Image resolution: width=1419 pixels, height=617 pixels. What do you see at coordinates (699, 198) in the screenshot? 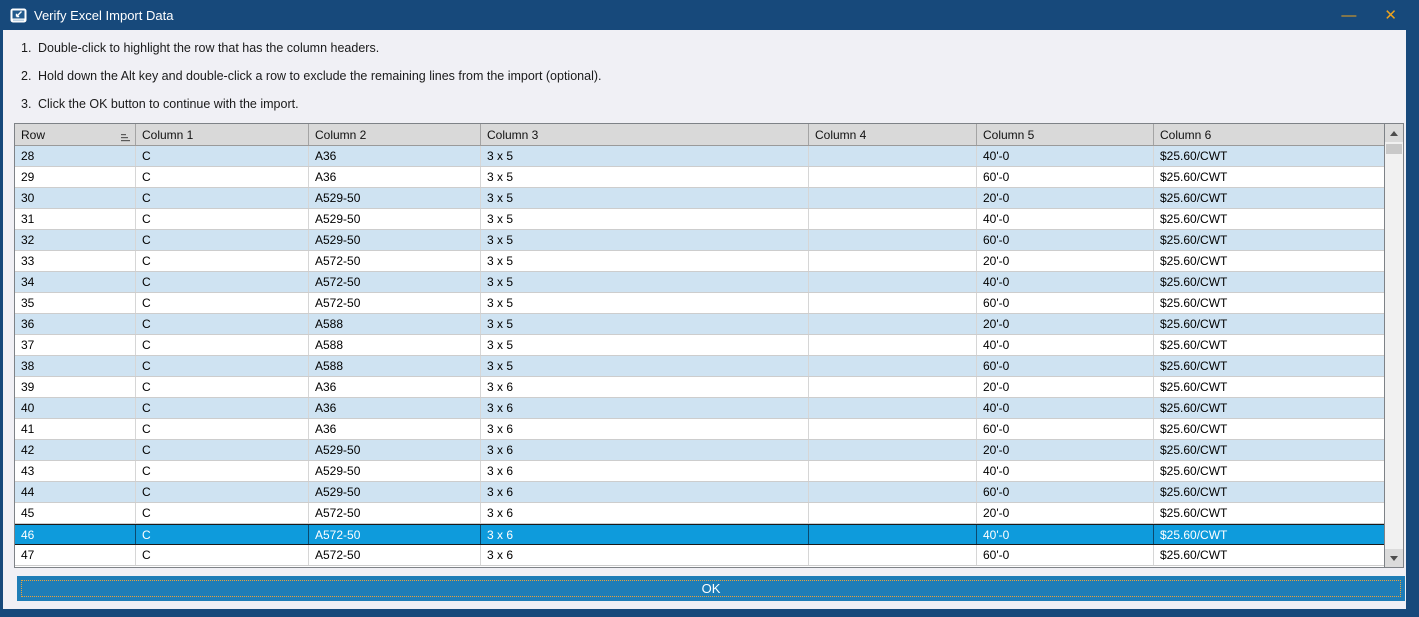
I see `table-row: 30 C A529-50 3 x 5 20'-0 $25.60/CWT` at bounding box center [699, 198].